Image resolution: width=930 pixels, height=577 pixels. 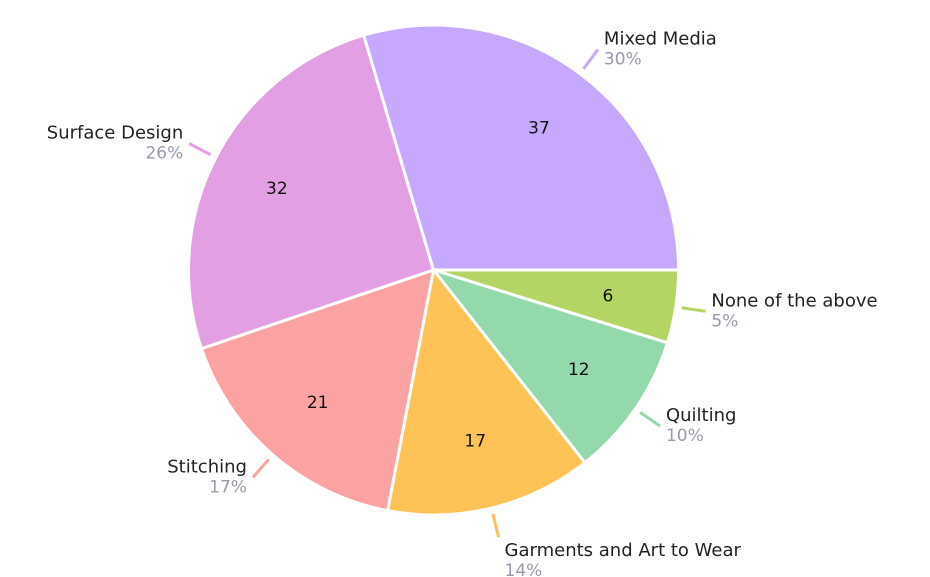 What do you see at coordinates (724, 321) in the screenshot?
I see `percent-label: 5%` at bounding box center [724, 321].